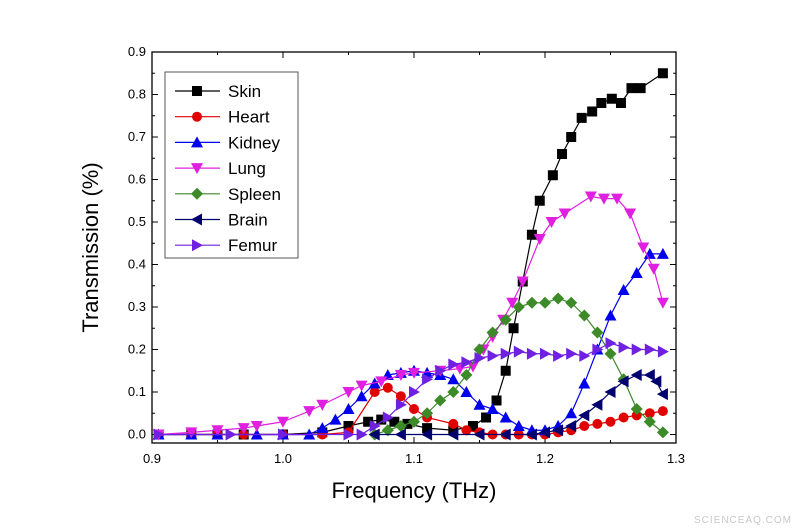 This screenshot has height=530, width=800. What do you see at coordinates (413, 490) in the screenshot?
I see `x-axis-label: Frequency (THz)` at bounding box center [413, 490].